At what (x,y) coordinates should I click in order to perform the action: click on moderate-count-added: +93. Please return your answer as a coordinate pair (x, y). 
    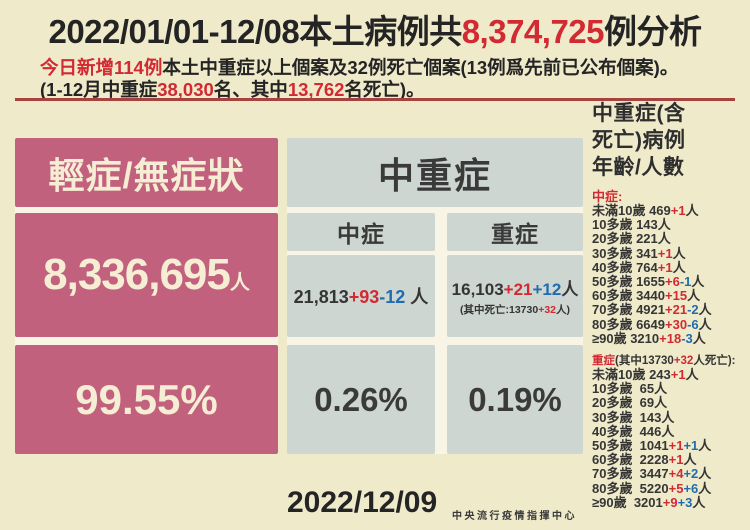
    Looking at the image, I should click on (364, 297).